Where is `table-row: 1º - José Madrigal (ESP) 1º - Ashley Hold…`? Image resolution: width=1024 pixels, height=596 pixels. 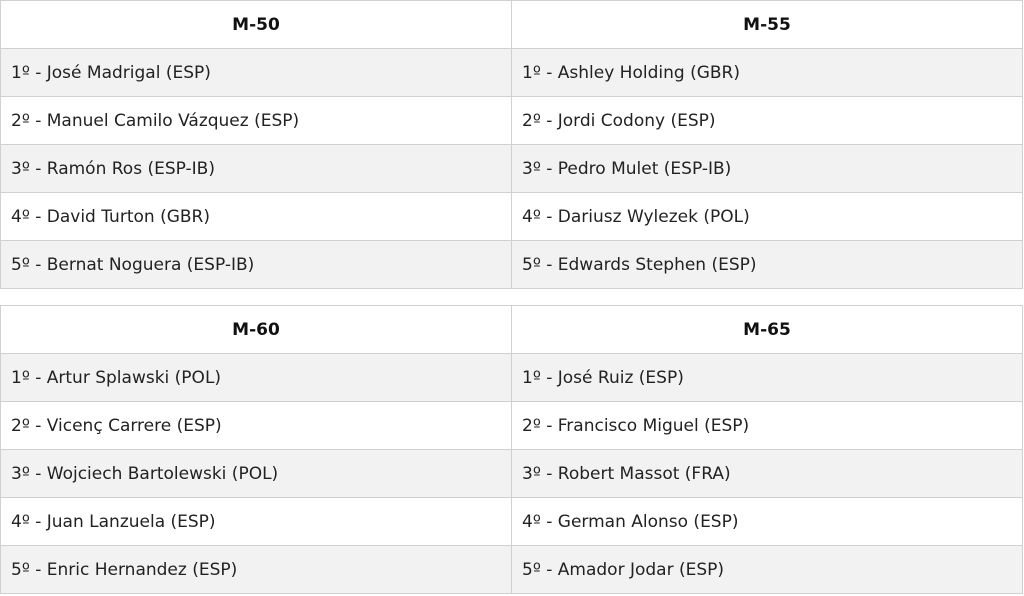
table-row: 1º - José Madrigal (ESP) 1º - Ashley Hold… is located at coordinates (511, 72).